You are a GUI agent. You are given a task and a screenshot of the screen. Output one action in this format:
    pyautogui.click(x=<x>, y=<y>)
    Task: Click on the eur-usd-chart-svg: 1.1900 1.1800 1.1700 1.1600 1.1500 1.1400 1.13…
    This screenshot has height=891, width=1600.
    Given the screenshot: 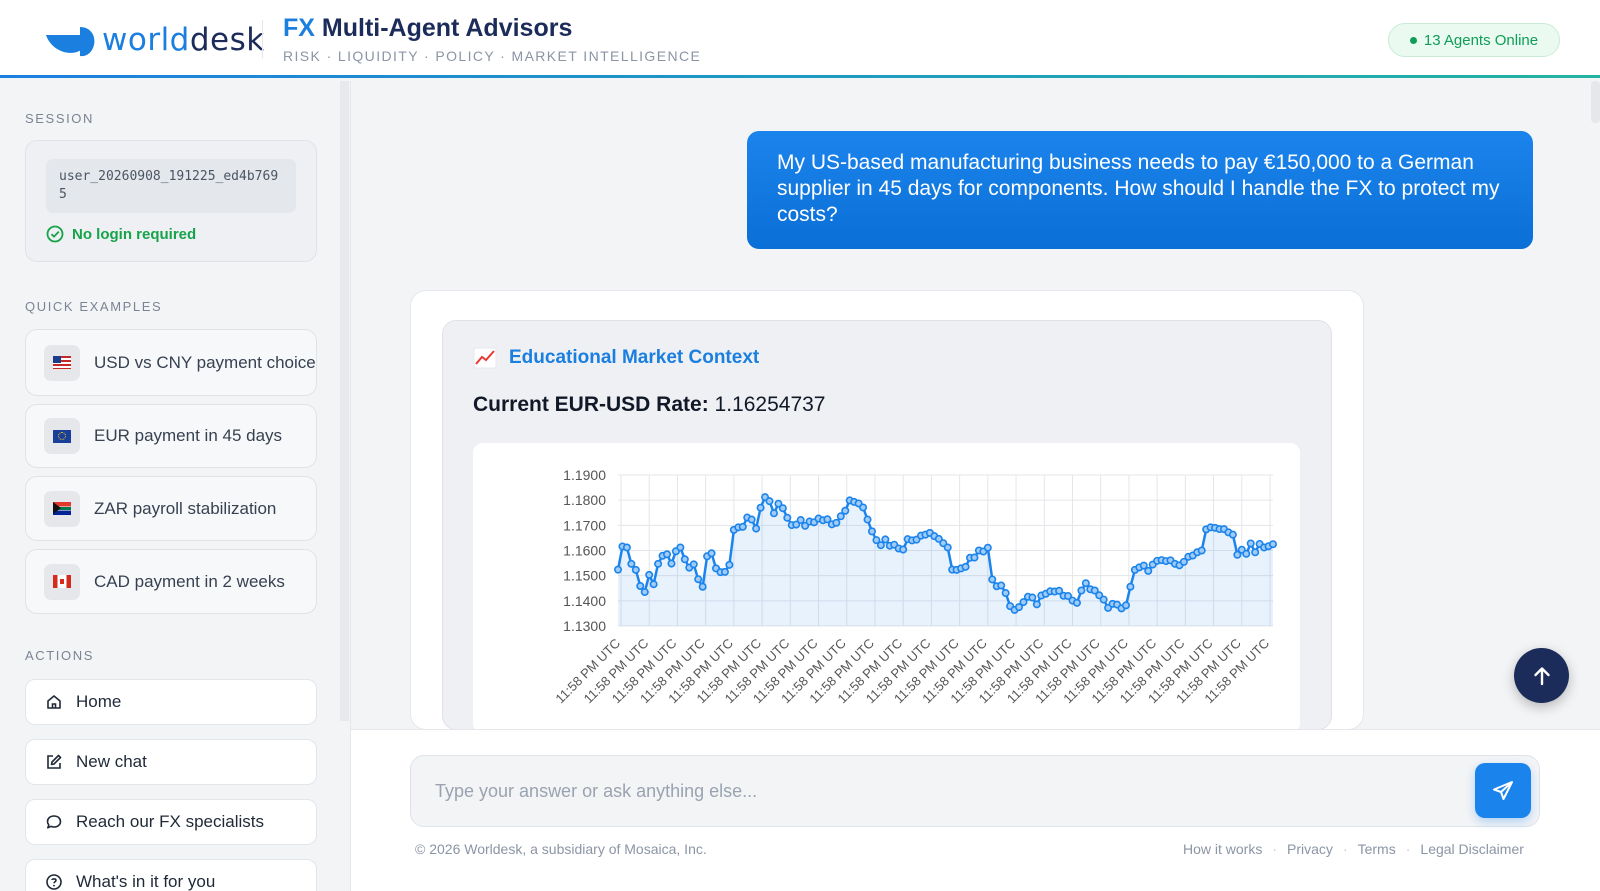 What is the action you would take?
    pyautogui.click(x=914, y=586)
    